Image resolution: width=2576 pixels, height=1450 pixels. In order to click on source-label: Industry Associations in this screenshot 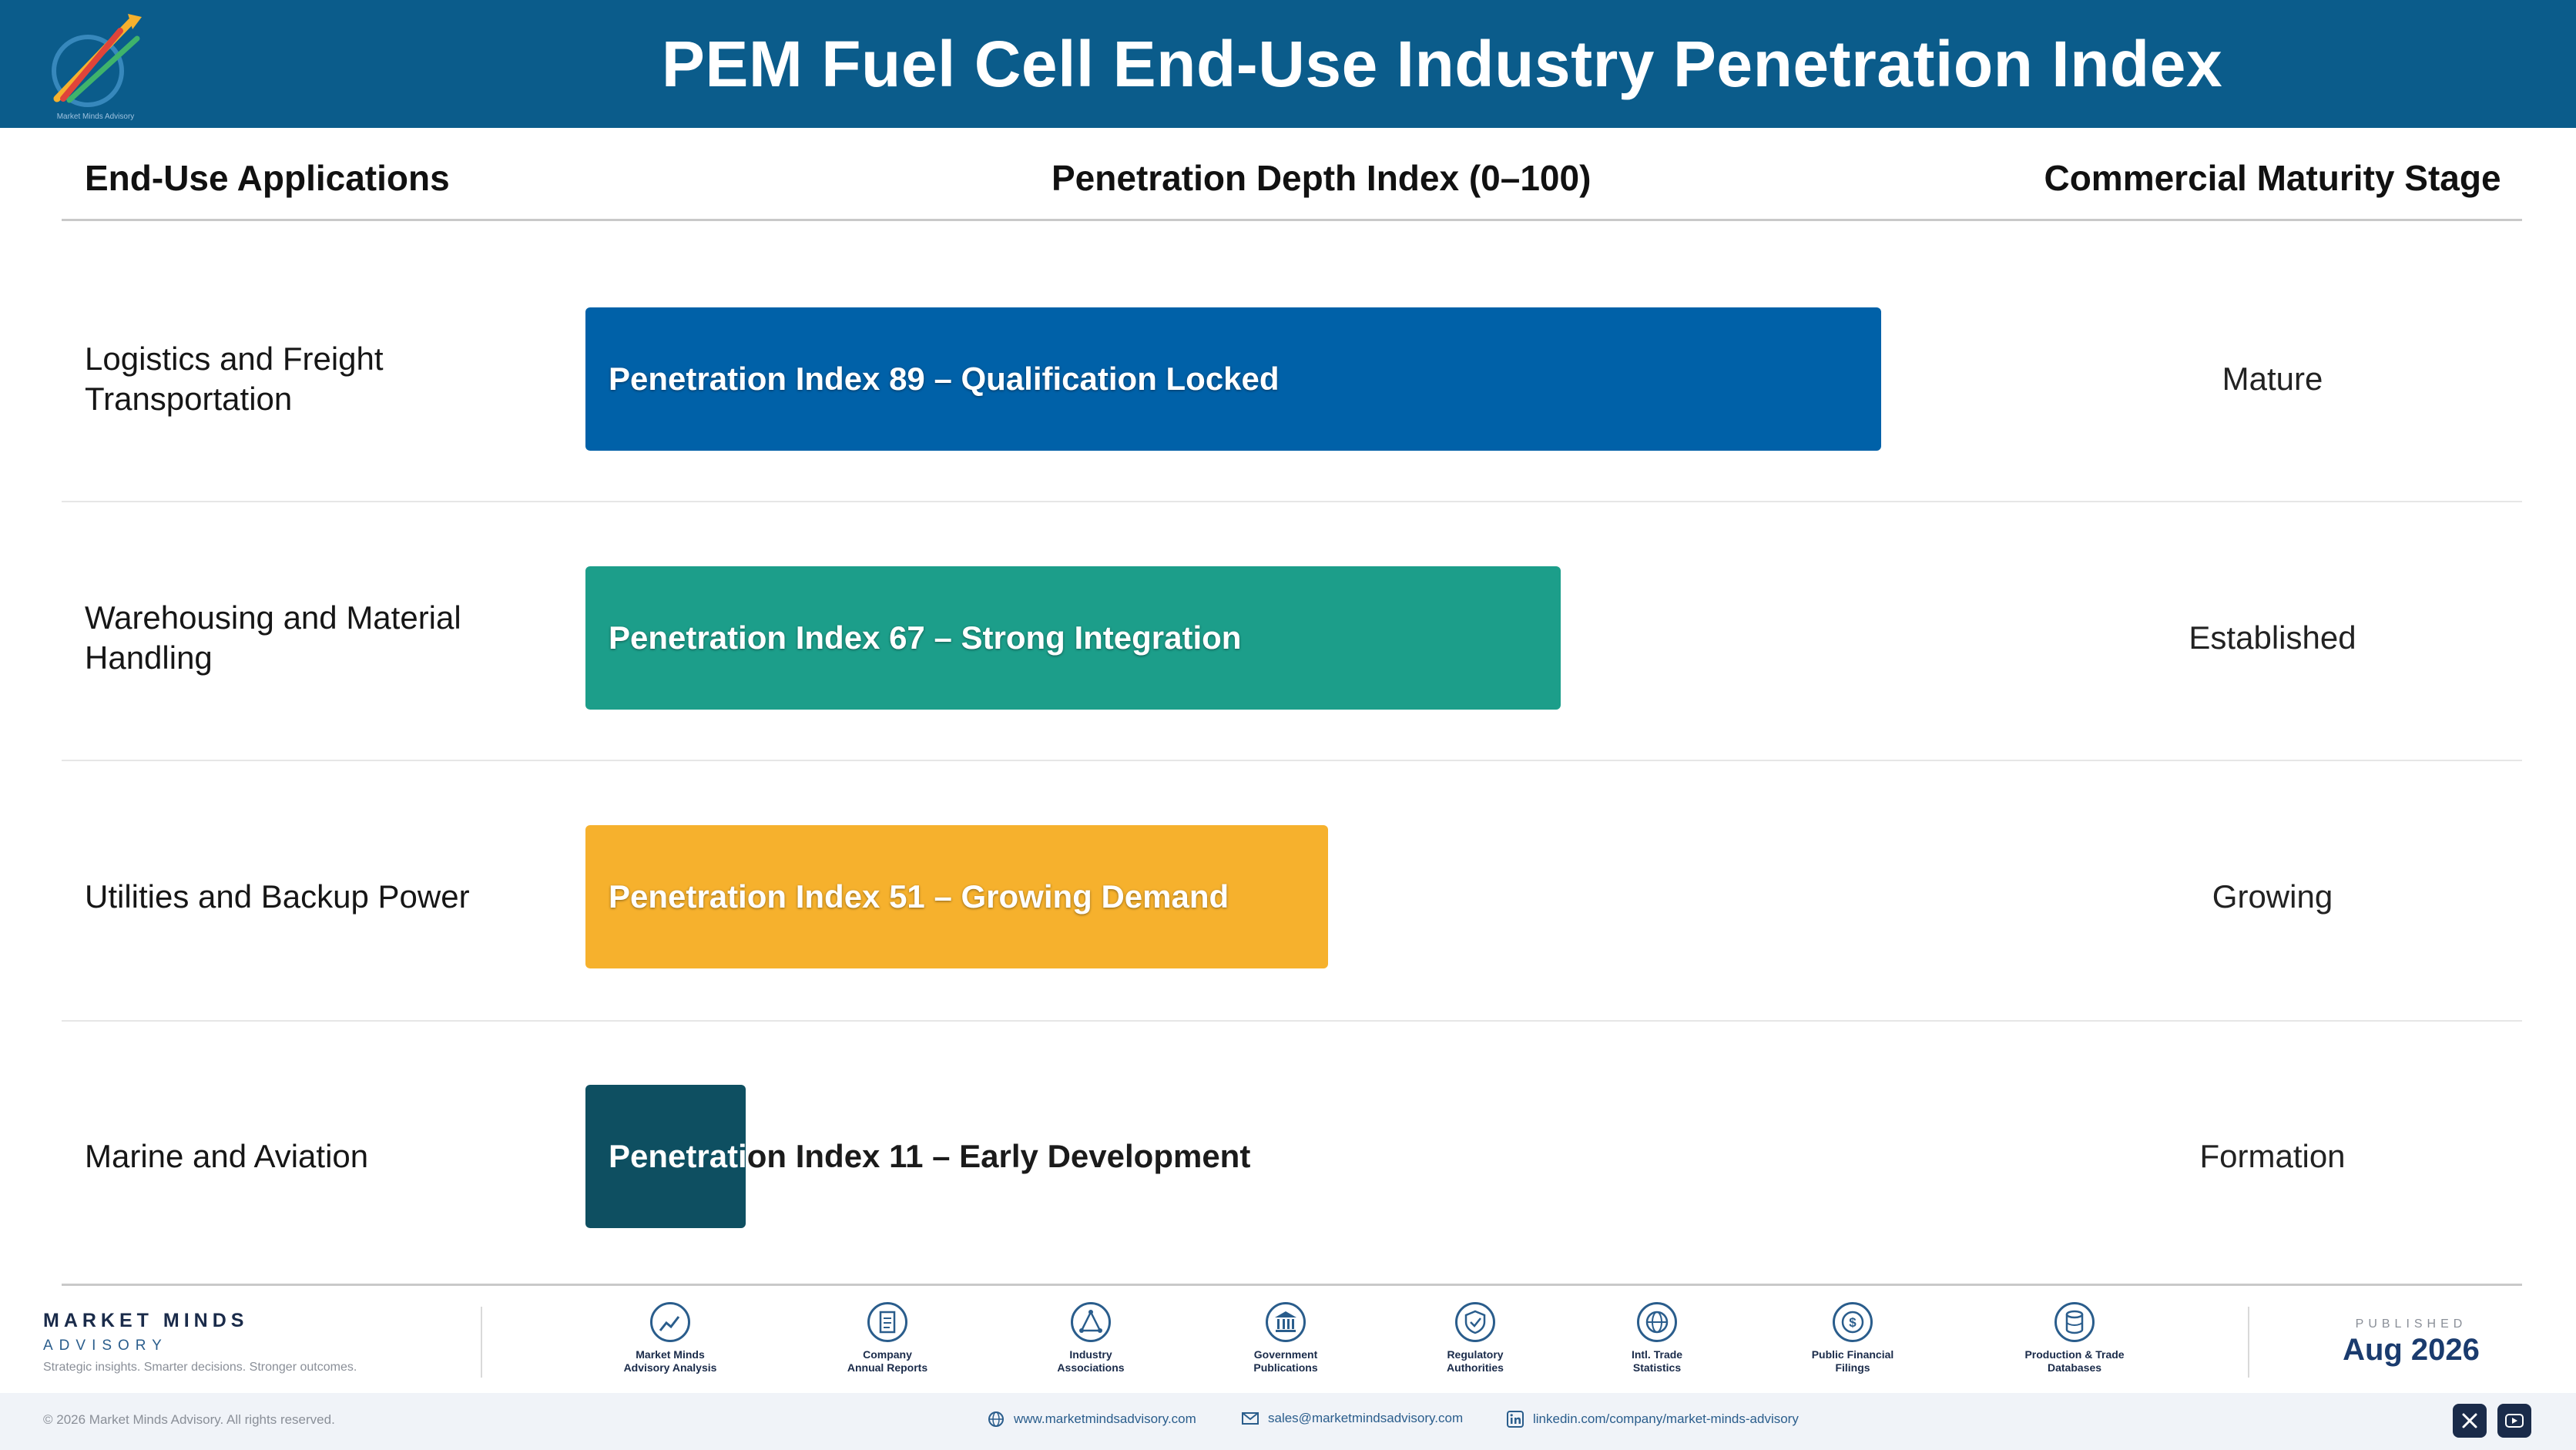, I will do `click(1091, 1361)`.